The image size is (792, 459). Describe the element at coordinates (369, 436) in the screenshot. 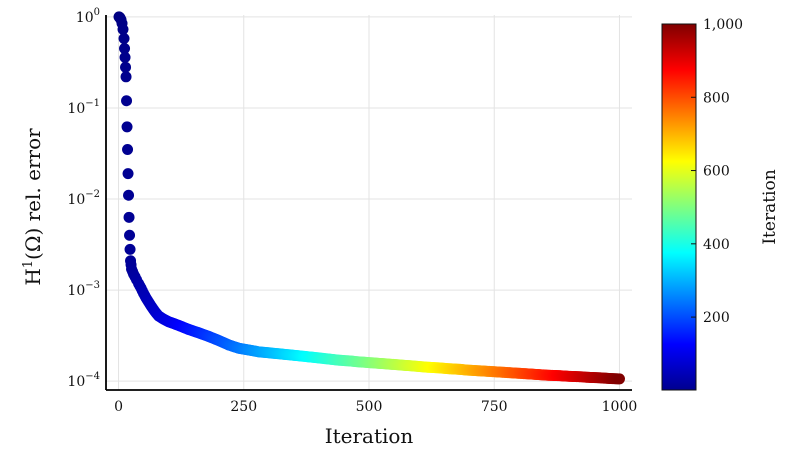

I see `x-axis-label: Iteration` at that location.